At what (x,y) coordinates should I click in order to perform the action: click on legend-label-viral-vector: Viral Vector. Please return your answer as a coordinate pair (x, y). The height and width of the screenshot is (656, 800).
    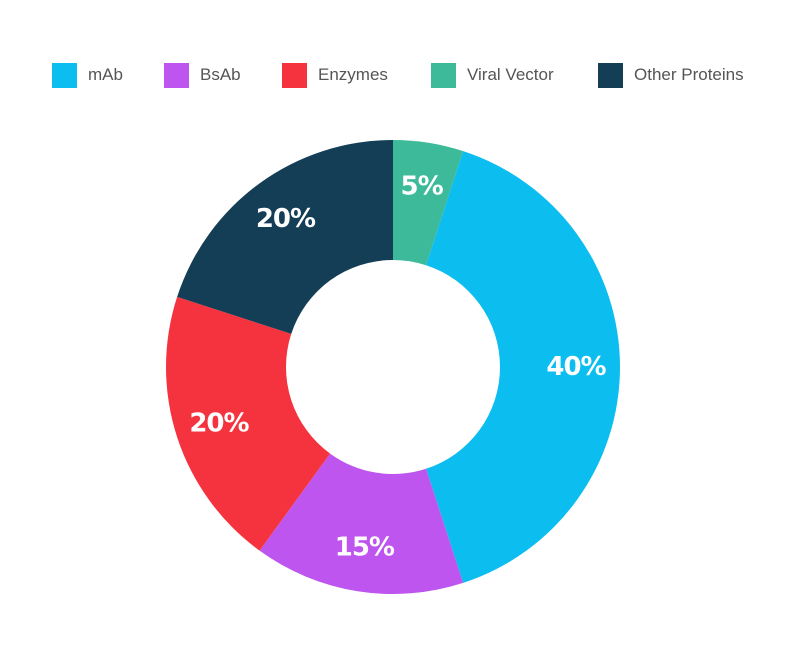
    Looking at the image, I should click on (510, 74).